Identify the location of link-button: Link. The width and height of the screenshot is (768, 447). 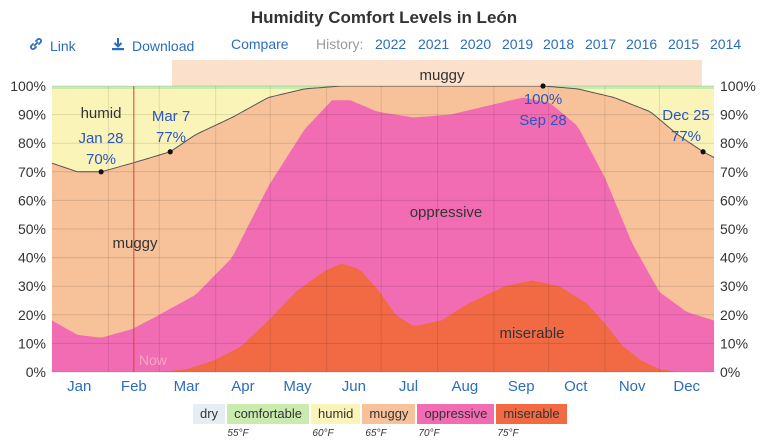
(52, 45).